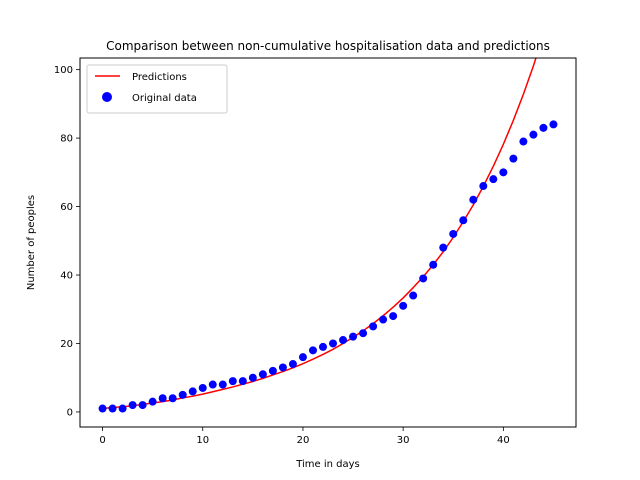 The image size is (640, 480). Describe the element at coordinates (159, 77) in the screenshot. I see `legend-predictions-label: Predictions` at that location.